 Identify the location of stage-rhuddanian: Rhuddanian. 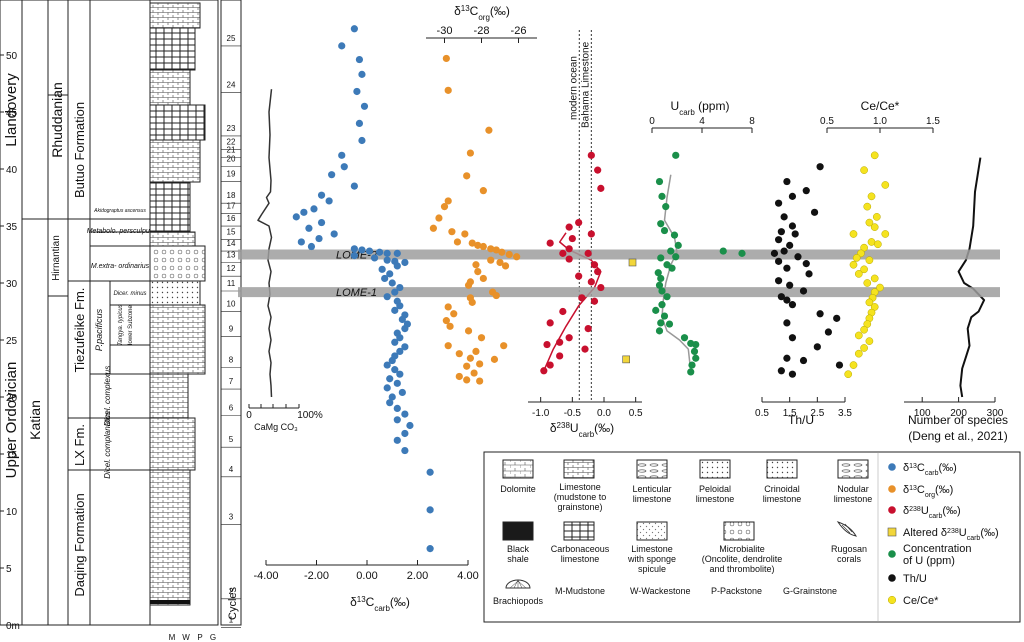
(57, 120).